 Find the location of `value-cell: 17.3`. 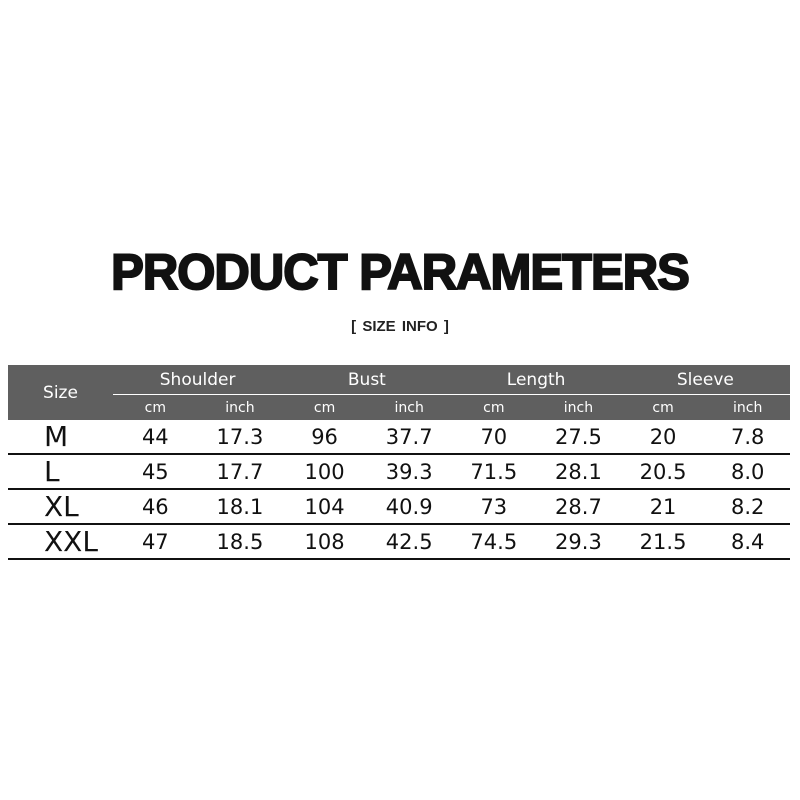

value-cell: 17.3 is located at coordinates (240, 437).